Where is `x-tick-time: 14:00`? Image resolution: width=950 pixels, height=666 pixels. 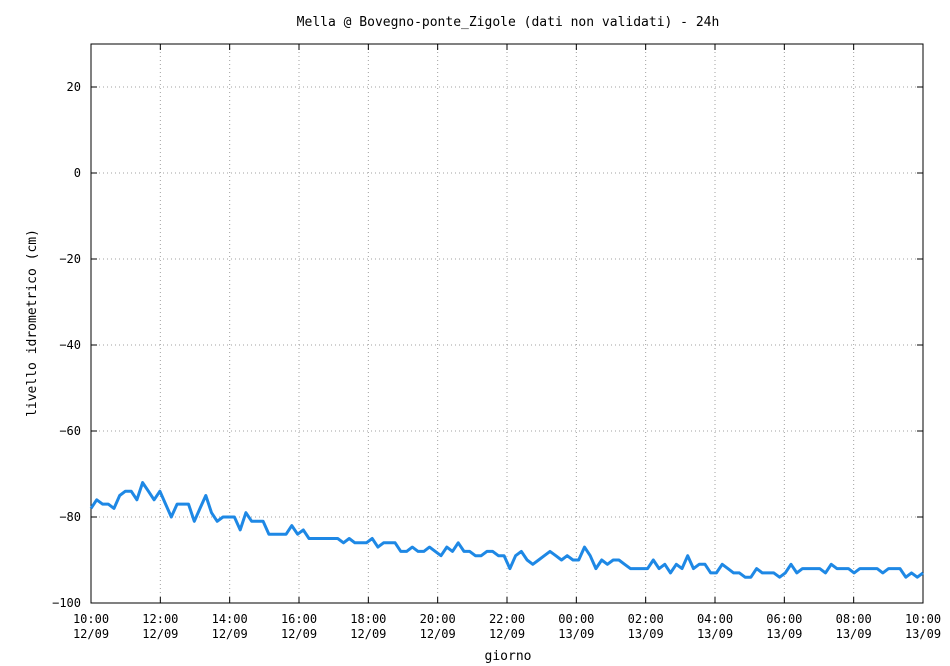
x-tick-time: 14:00 is located at coordinates (230, 619).